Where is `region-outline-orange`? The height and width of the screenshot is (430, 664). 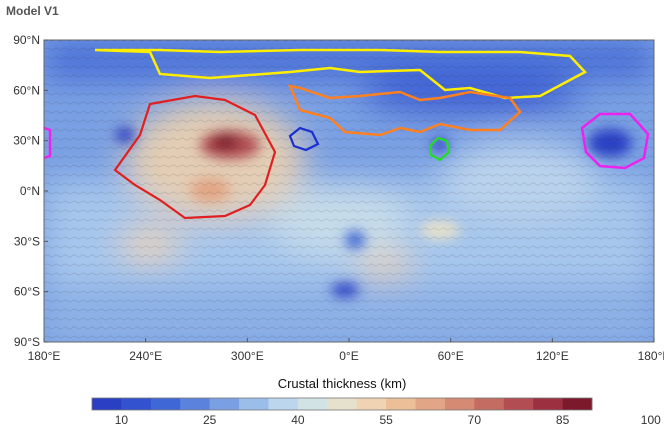 region-outline-orange is located at coordinates (404, 110).